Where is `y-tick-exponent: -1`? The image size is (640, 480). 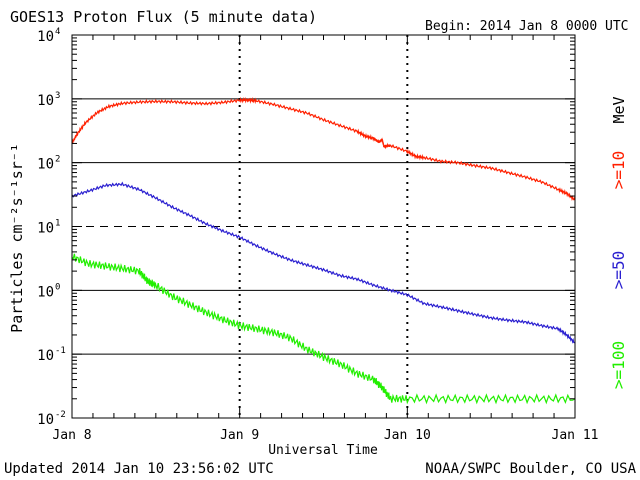
y-tick-exponent: -1 is located at coordinates (60, 351).